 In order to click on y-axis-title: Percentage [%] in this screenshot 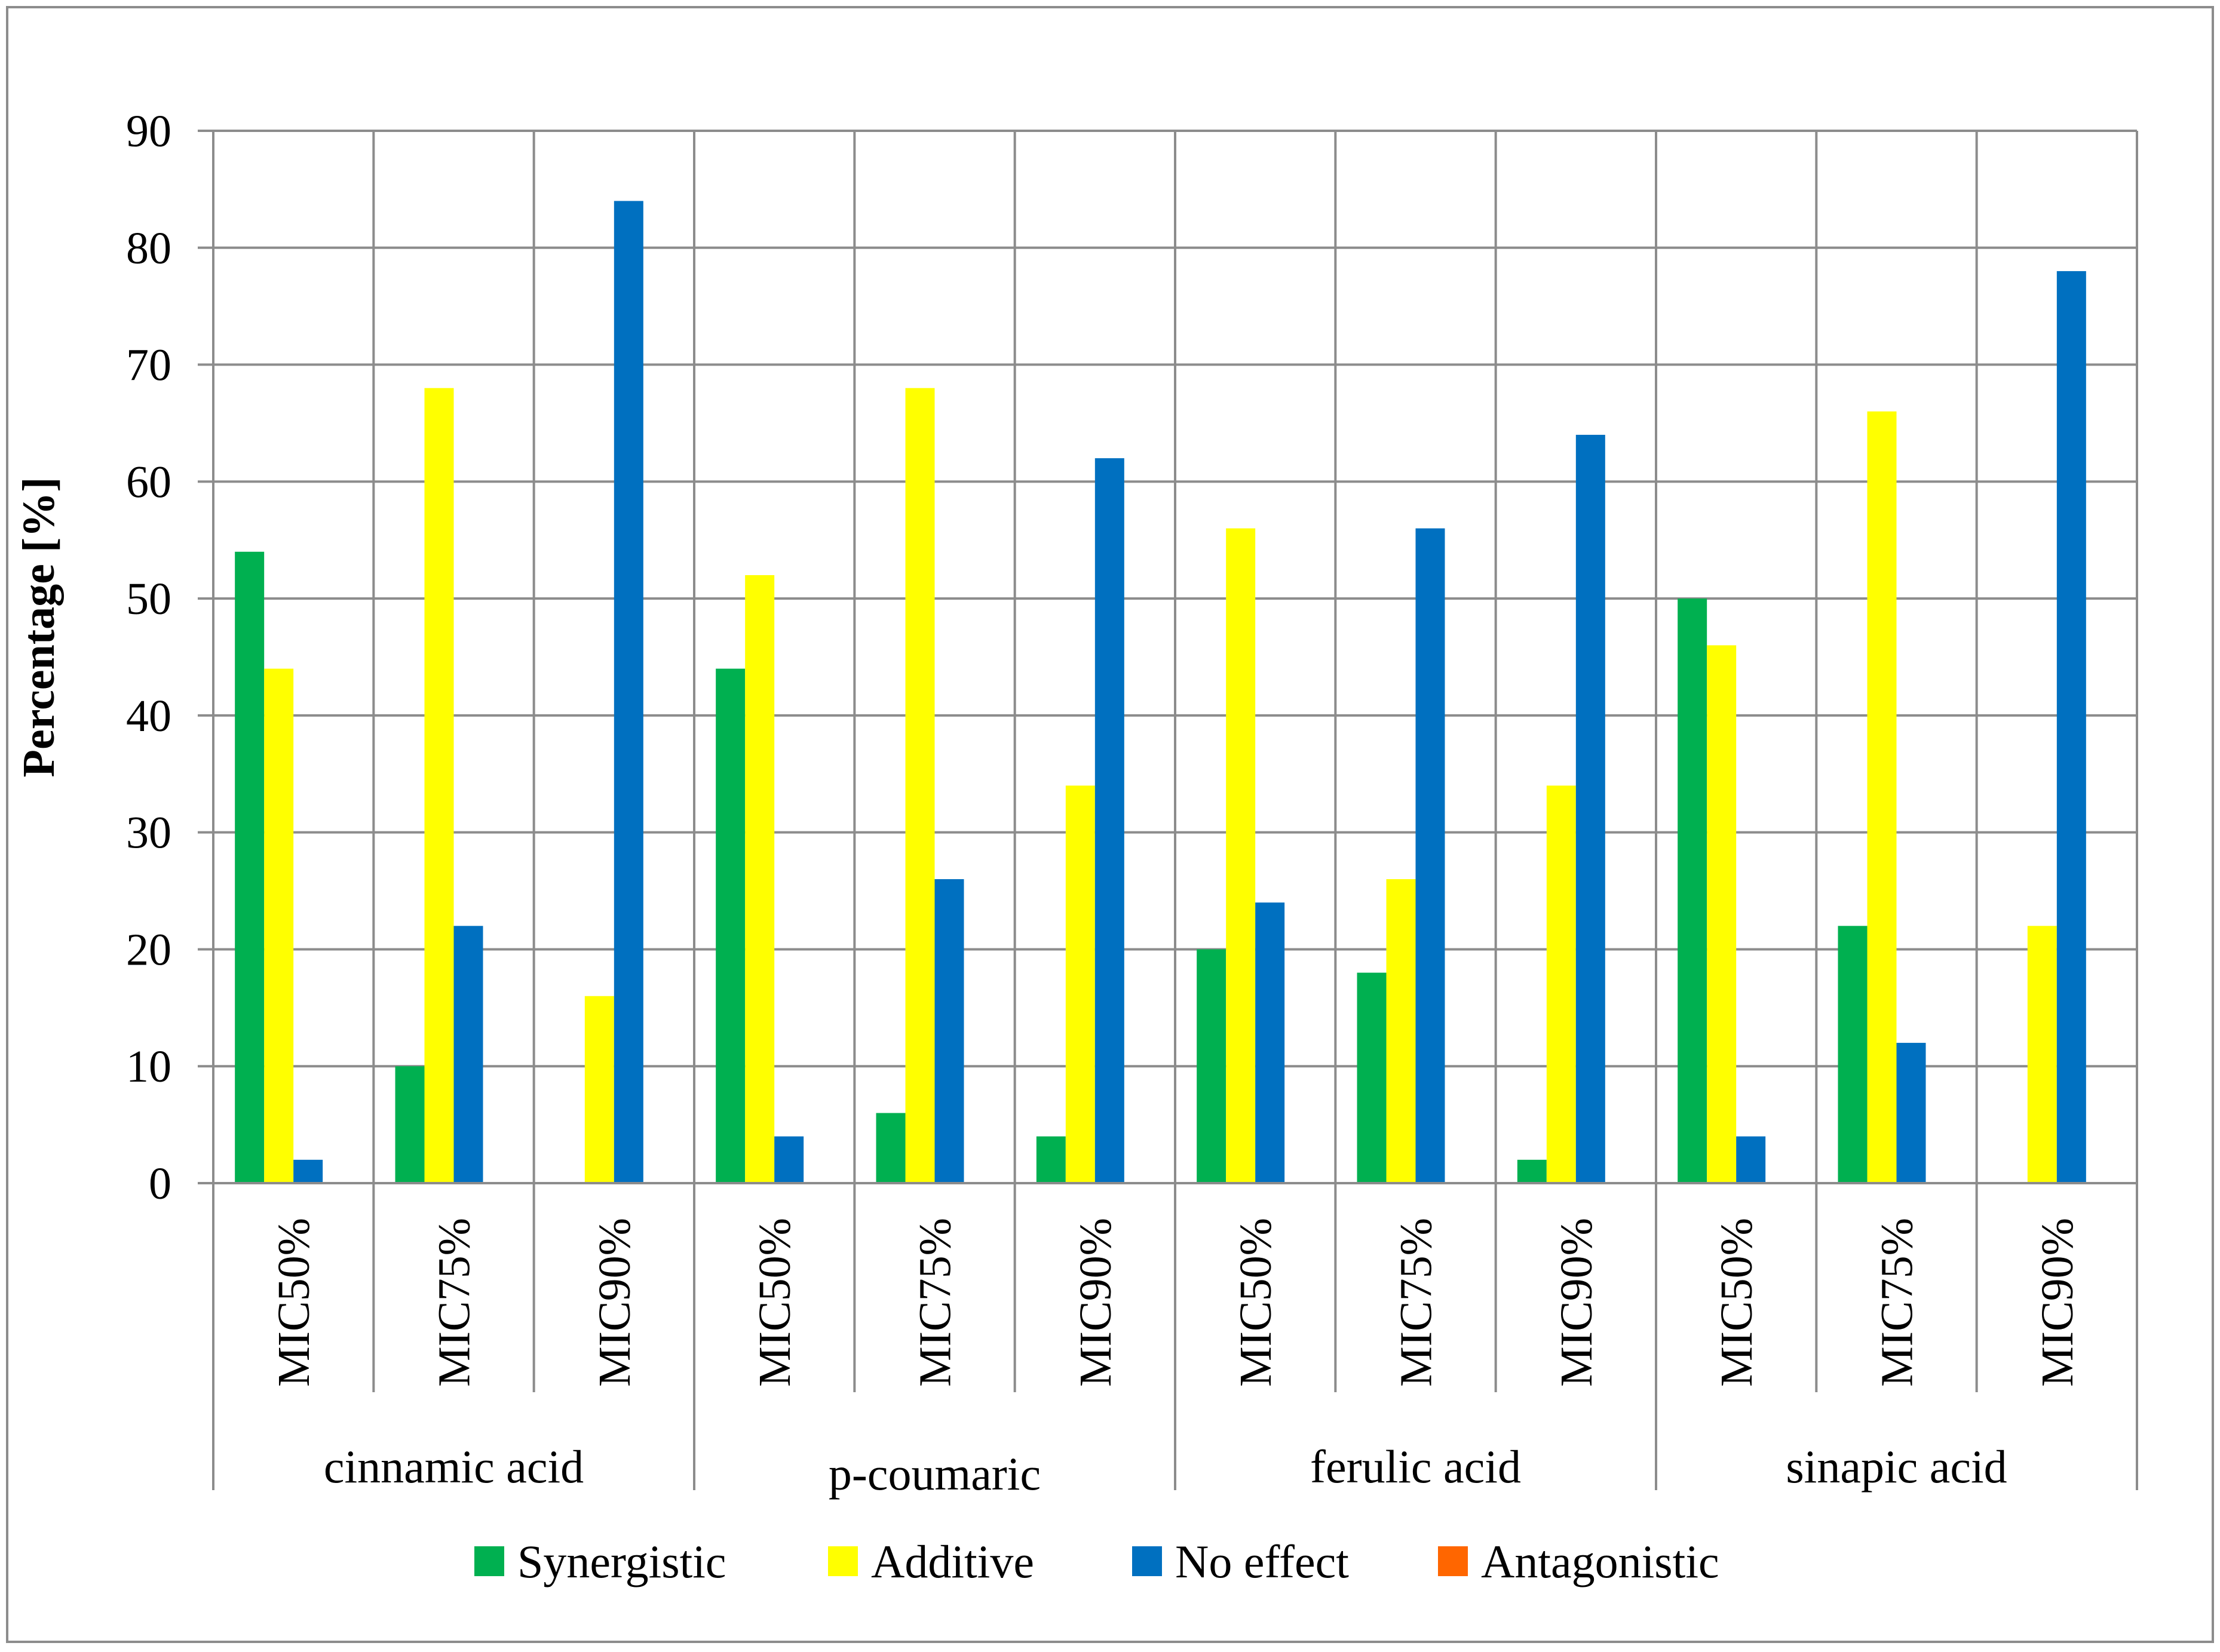, I will do `click(39, 627)`.